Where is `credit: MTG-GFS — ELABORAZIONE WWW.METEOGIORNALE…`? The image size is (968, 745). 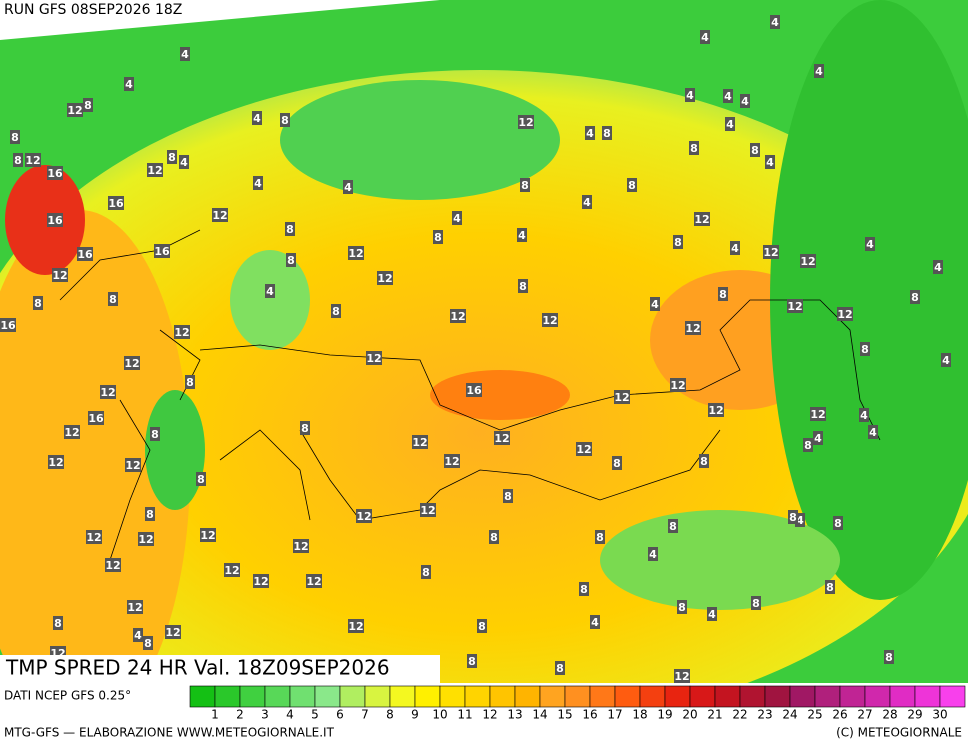 credit: MTG-GFS — ELABORAZIONE WWW.METEOGIORNALE… is located at coordinates (169, 733).